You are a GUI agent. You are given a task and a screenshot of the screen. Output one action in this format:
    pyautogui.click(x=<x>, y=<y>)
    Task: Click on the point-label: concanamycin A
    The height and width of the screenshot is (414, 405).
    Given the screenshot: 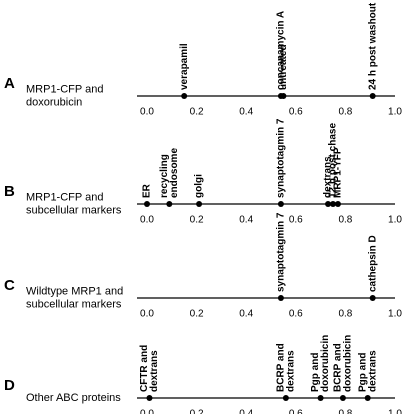 What is the action you would take?
    pyautogui.click(x=281, y=50)
    